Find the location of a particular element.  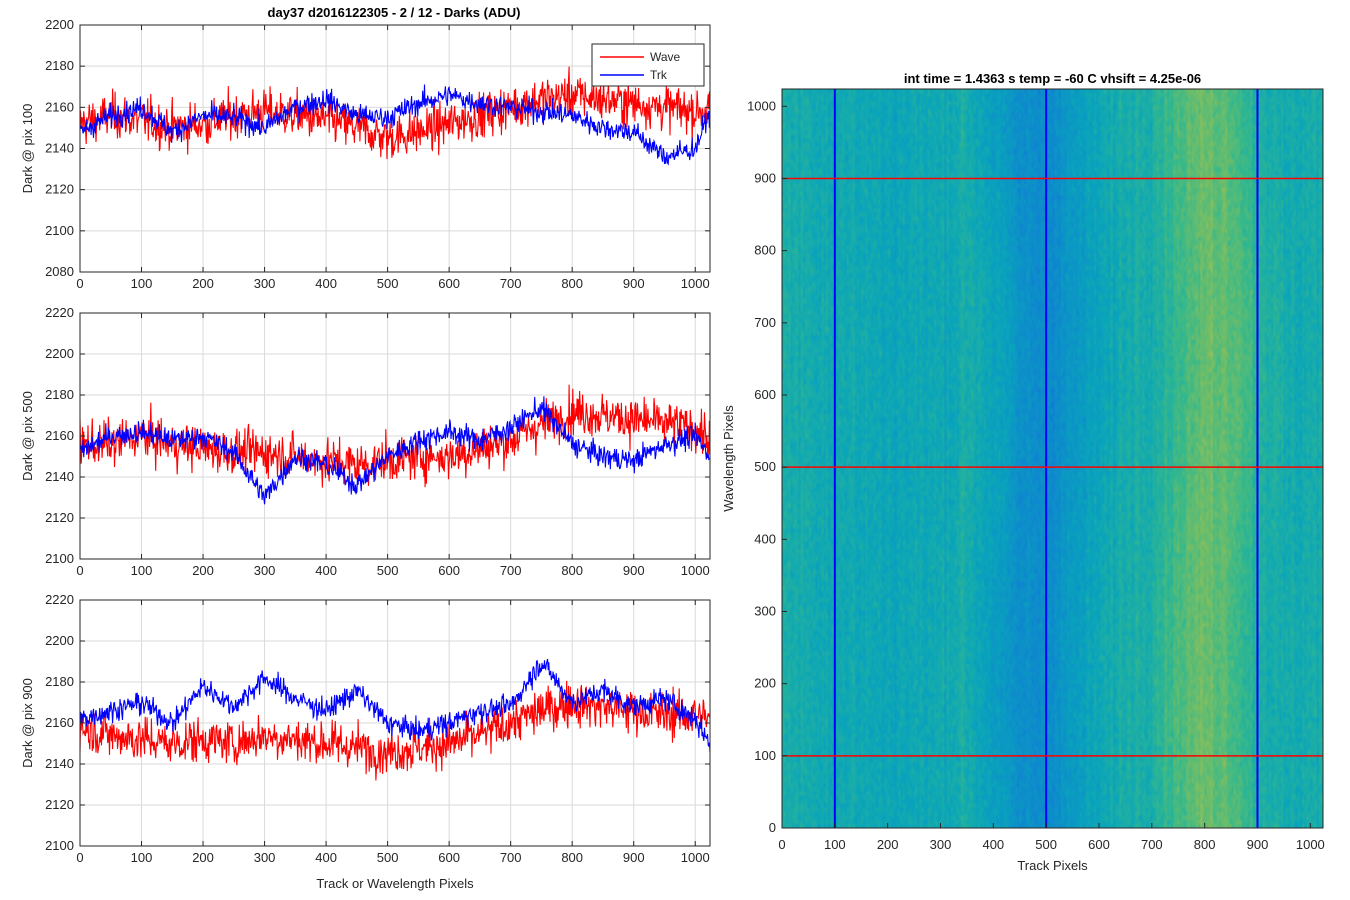

heatmap-x-axis-label: Track Pixels is located at coordinates (1052, 865).